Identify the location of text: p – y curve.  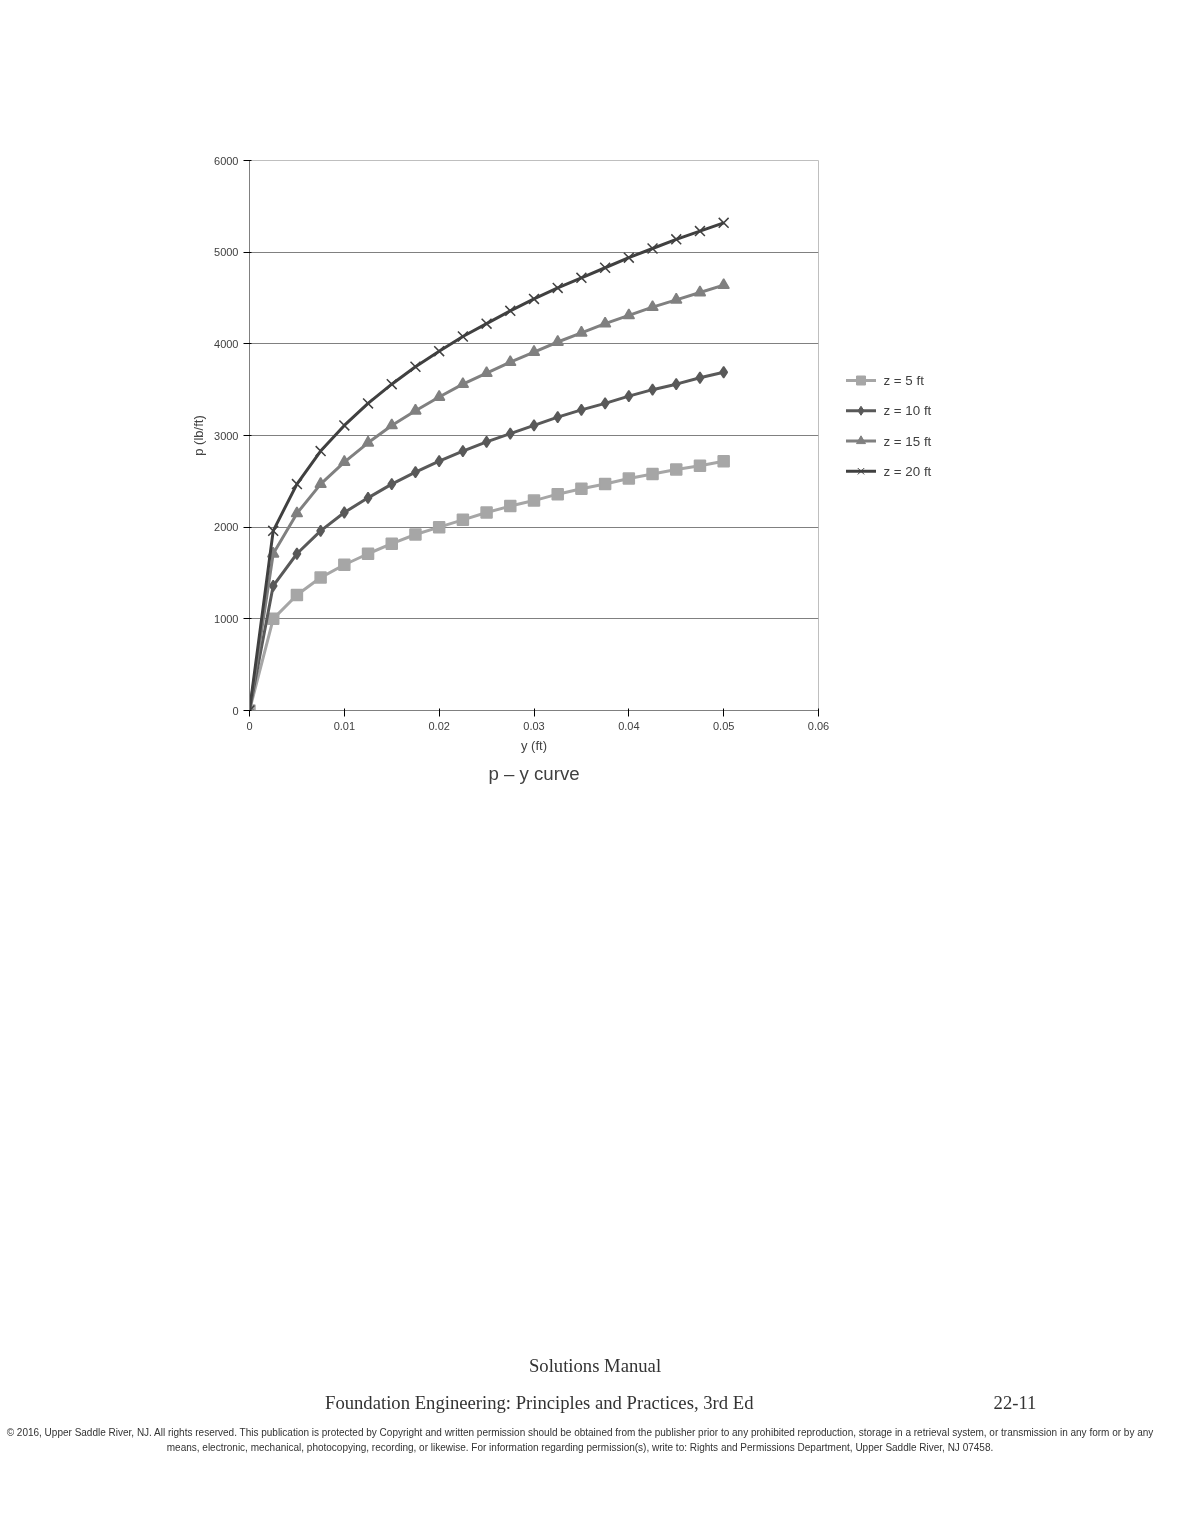
(534, 773).